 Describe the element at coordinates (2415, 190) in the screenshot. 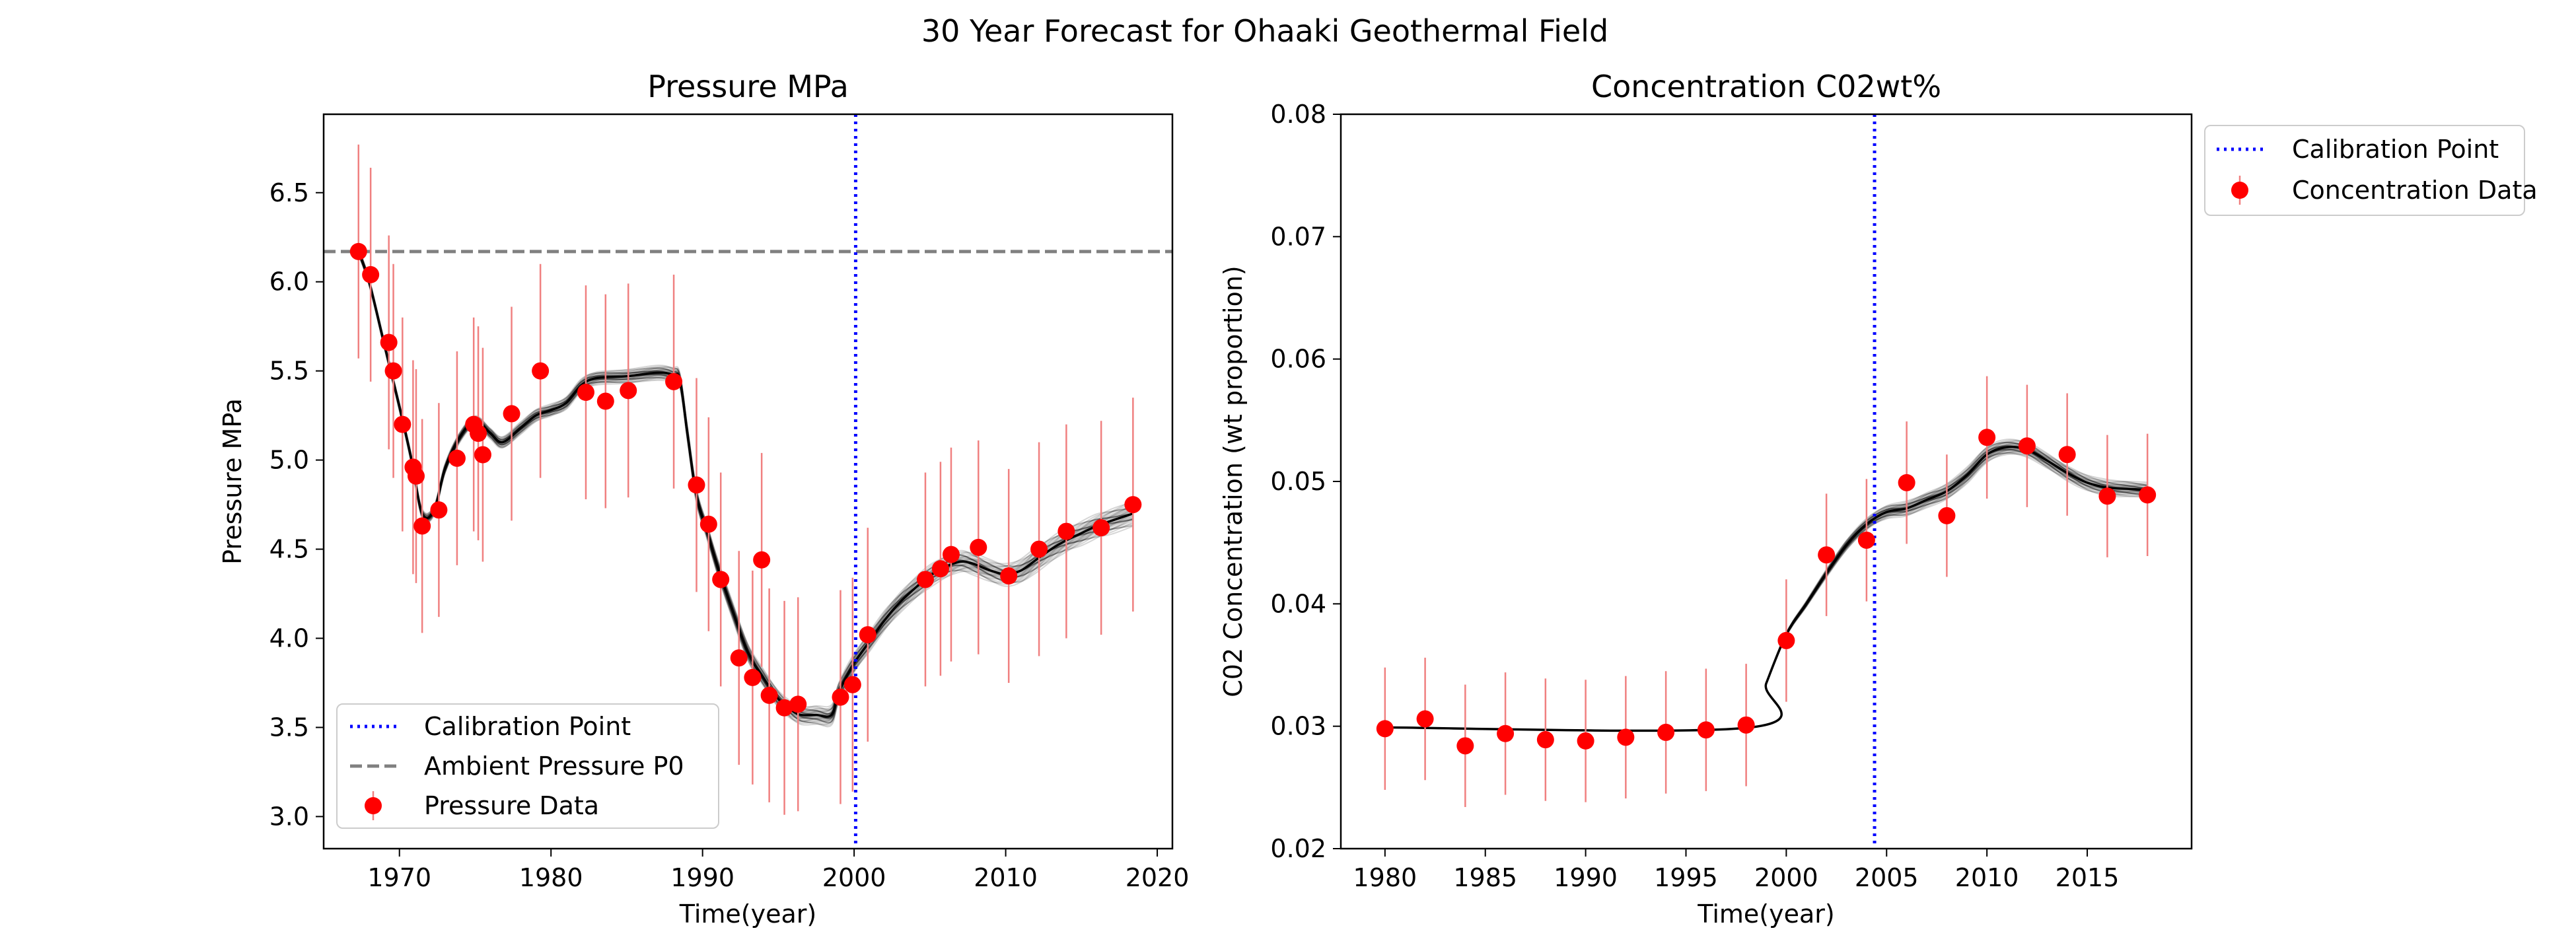

I see `concentration-legend-data-label: Concentration Data` at that location.